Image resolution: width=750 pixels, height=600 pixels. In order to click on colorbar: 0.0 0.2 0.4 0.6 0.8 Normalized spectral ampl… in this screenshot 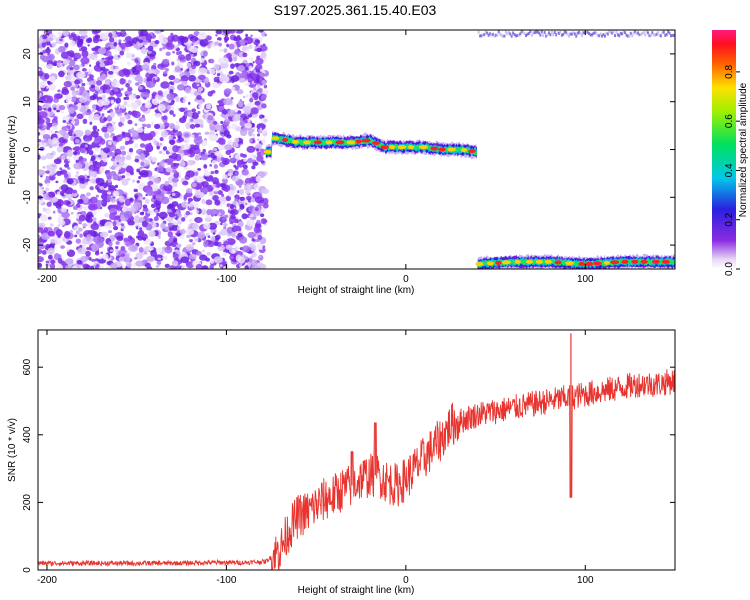, I will do `click(730, 153)`.